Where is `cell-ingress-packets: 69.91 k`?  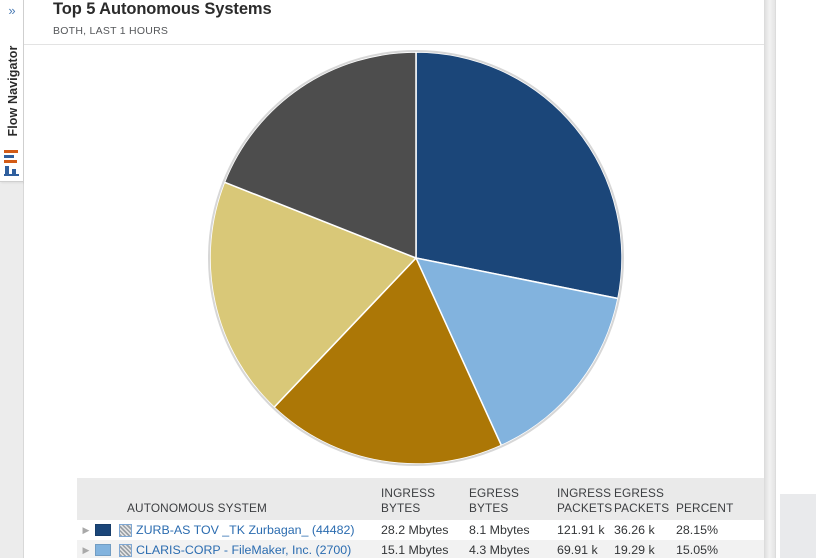 cell-ingress-packets: 69.91 k is located at coordinates (577, 550).